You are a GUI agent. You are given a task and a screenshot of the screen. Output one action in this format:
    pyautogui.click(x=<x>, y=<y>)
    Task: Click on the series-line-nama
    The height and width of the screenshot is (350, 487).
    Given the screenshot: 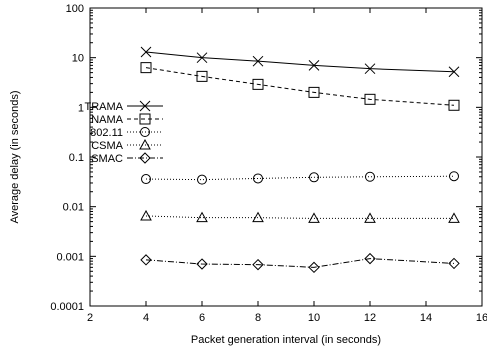 What is the action you would take?
    pyautogui.click(x=300, y=86)
    